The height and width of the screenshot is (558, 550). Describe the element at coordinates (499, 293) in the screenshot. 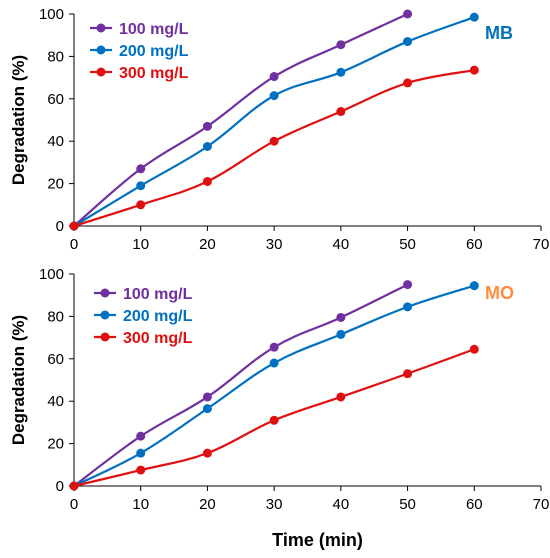

I see `panel-tag: MO` at that location.